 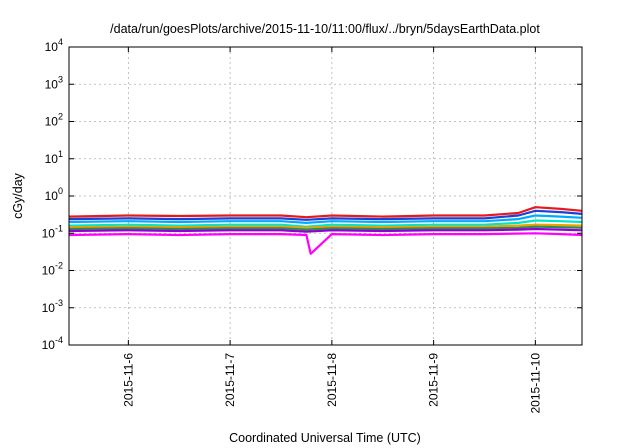 What do you see at coordinates (52, 306) in the screenshot?
I see `y-tick-label: 10⁻³` at bounding box center [52, 306].